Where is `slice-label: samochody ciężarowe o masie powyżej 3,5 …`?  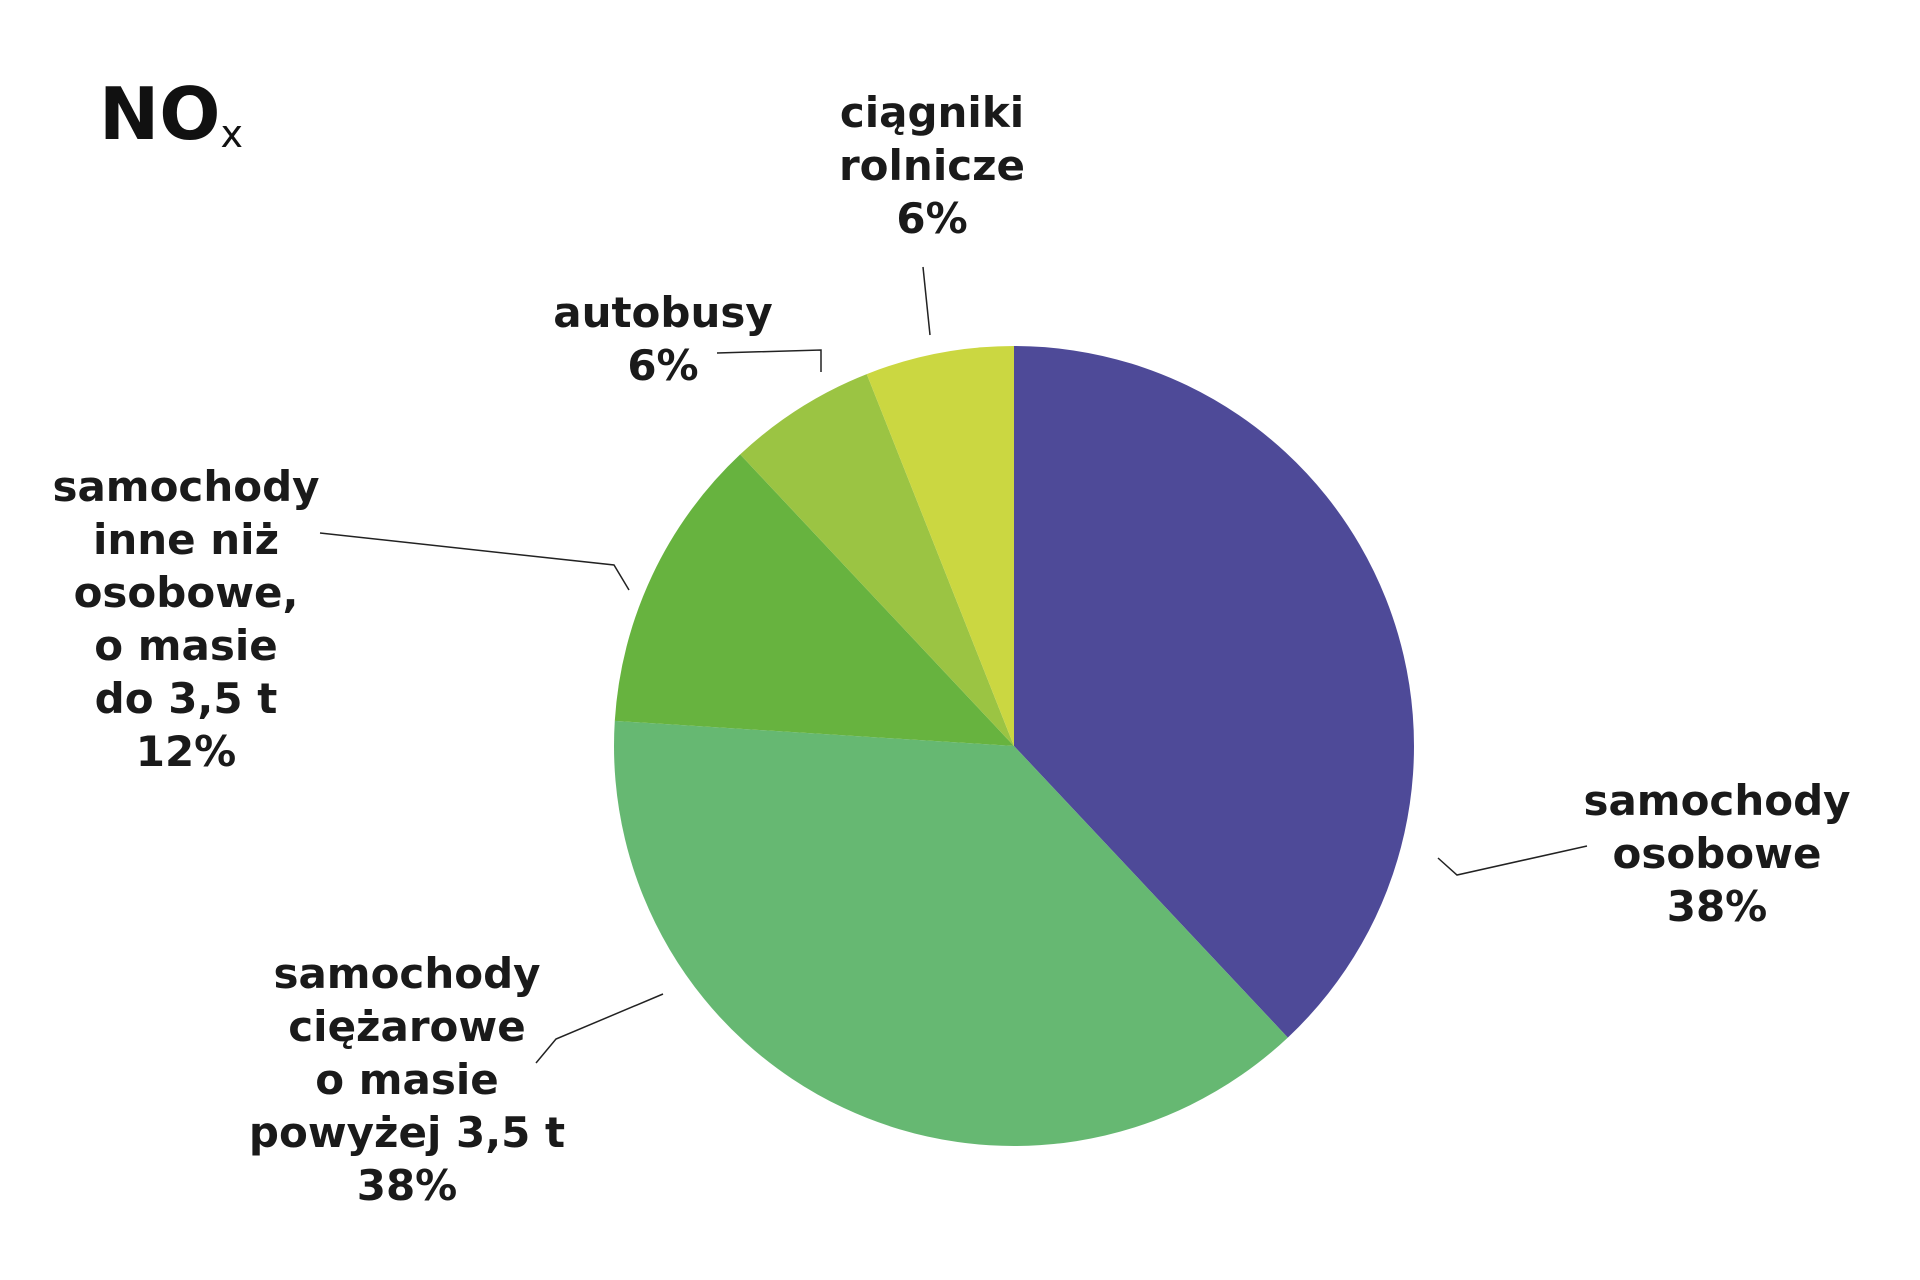 slice-label: samochody ciężarowe o masie powyżej 3,5 … is located at coordinates (407, 1079).